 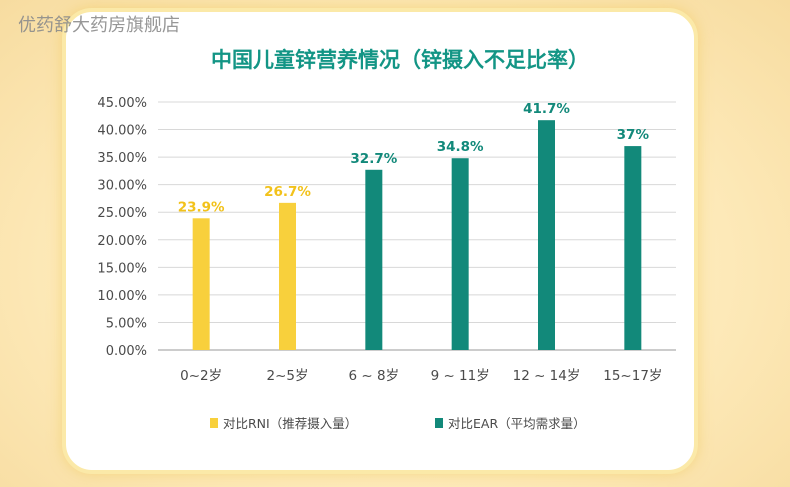 I want to click on legend-label: 对比RNI（推荐摄入量）, so click(x=290, y=423).